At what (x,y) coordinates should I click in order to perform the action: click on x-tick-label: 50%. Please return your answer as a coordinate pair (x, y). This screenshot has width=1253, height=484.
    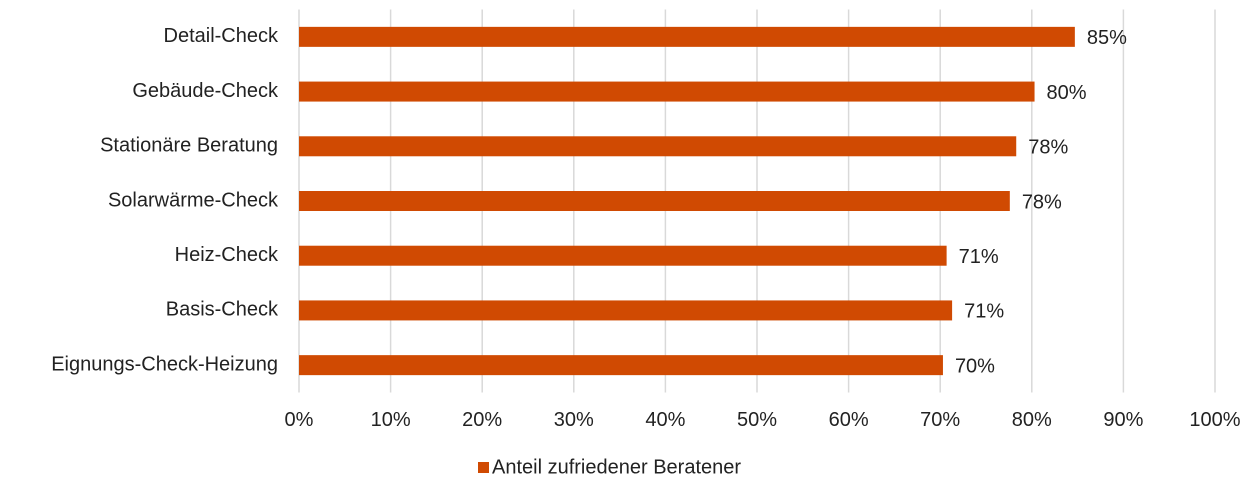
    Looking at the image, I should click on (757, 420).